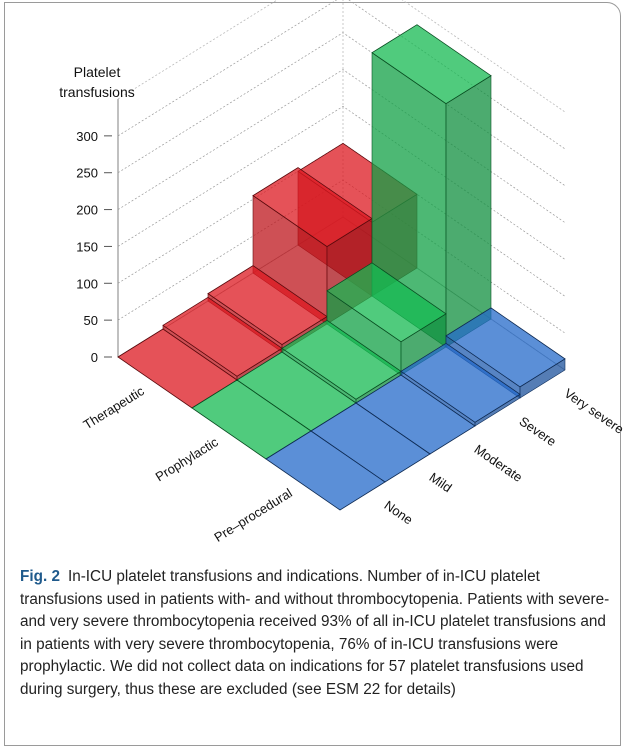 This screenshot has height=753, width=627. Describe the element at coordinates (399, 512) in the screenshot. I see `column-label: None` at that location.